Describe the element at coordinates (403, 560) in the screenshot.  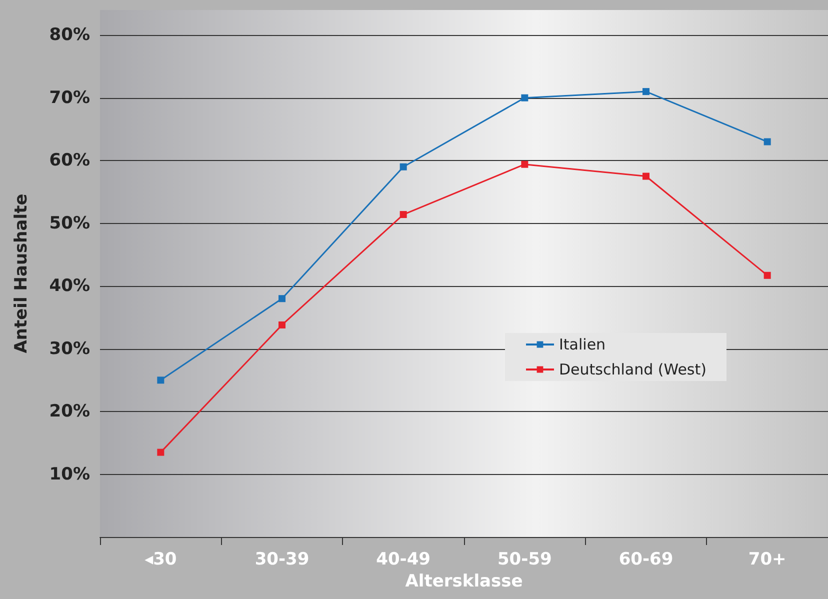
I see `x-tick-label: 40-49` at that location.